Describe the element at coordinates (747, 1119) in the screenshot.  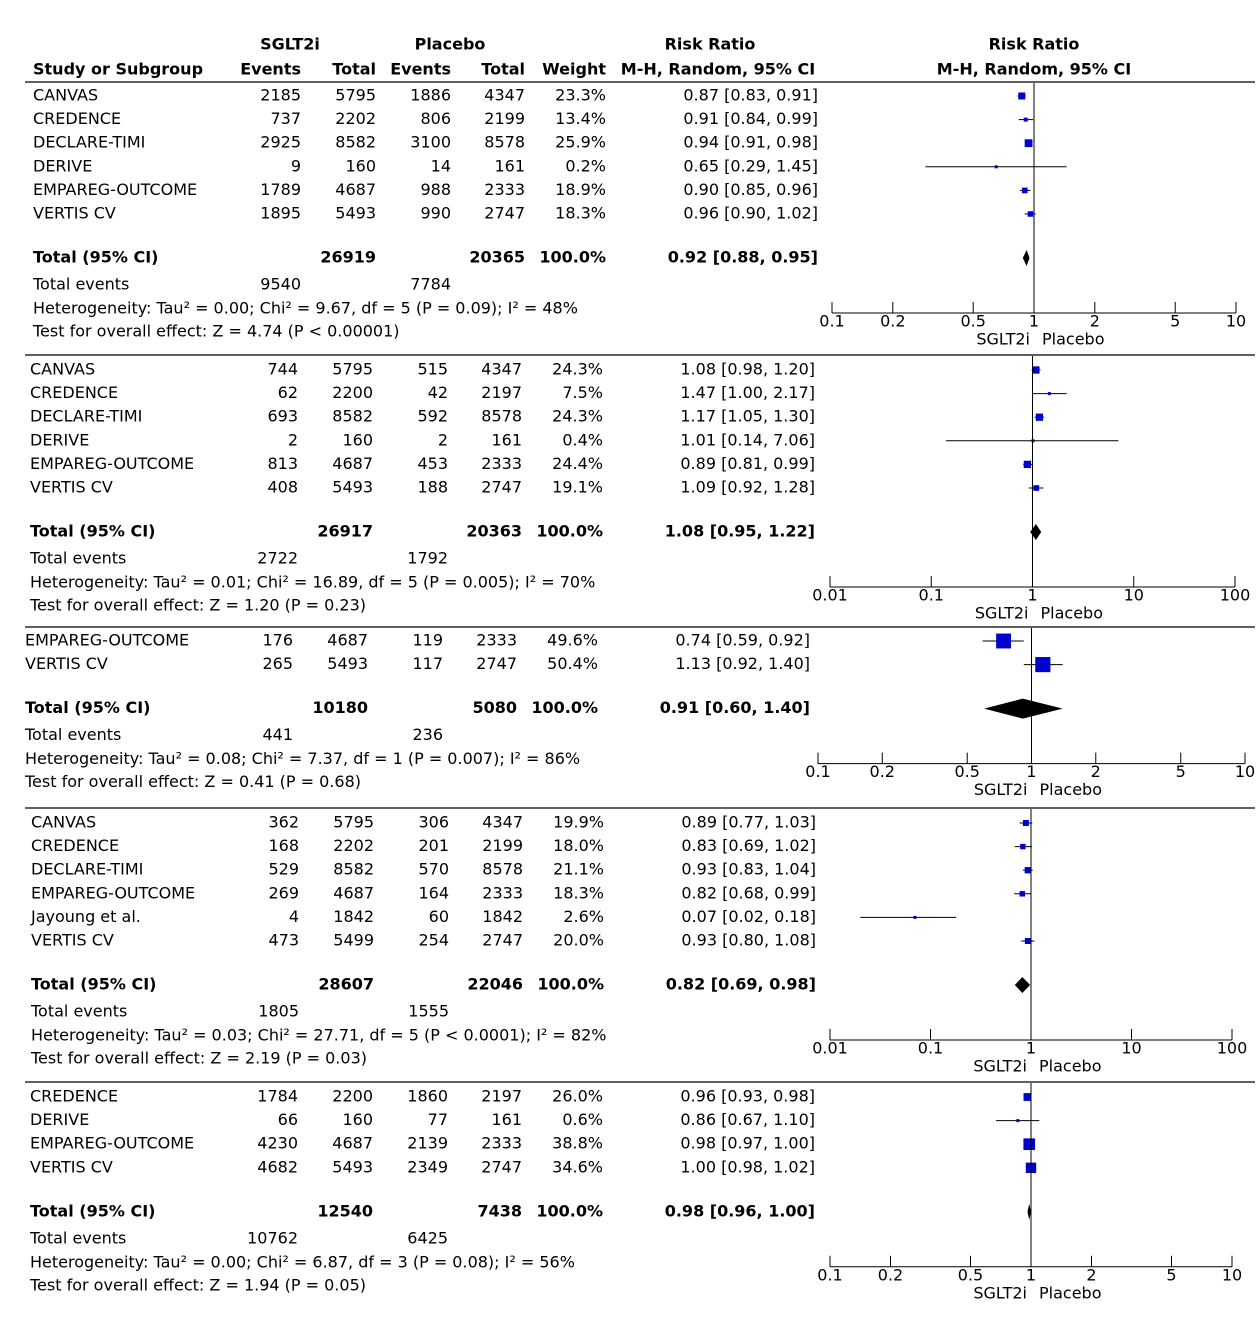
I see `table-cell: 0.86 [0.67, 1.10]` at that location.